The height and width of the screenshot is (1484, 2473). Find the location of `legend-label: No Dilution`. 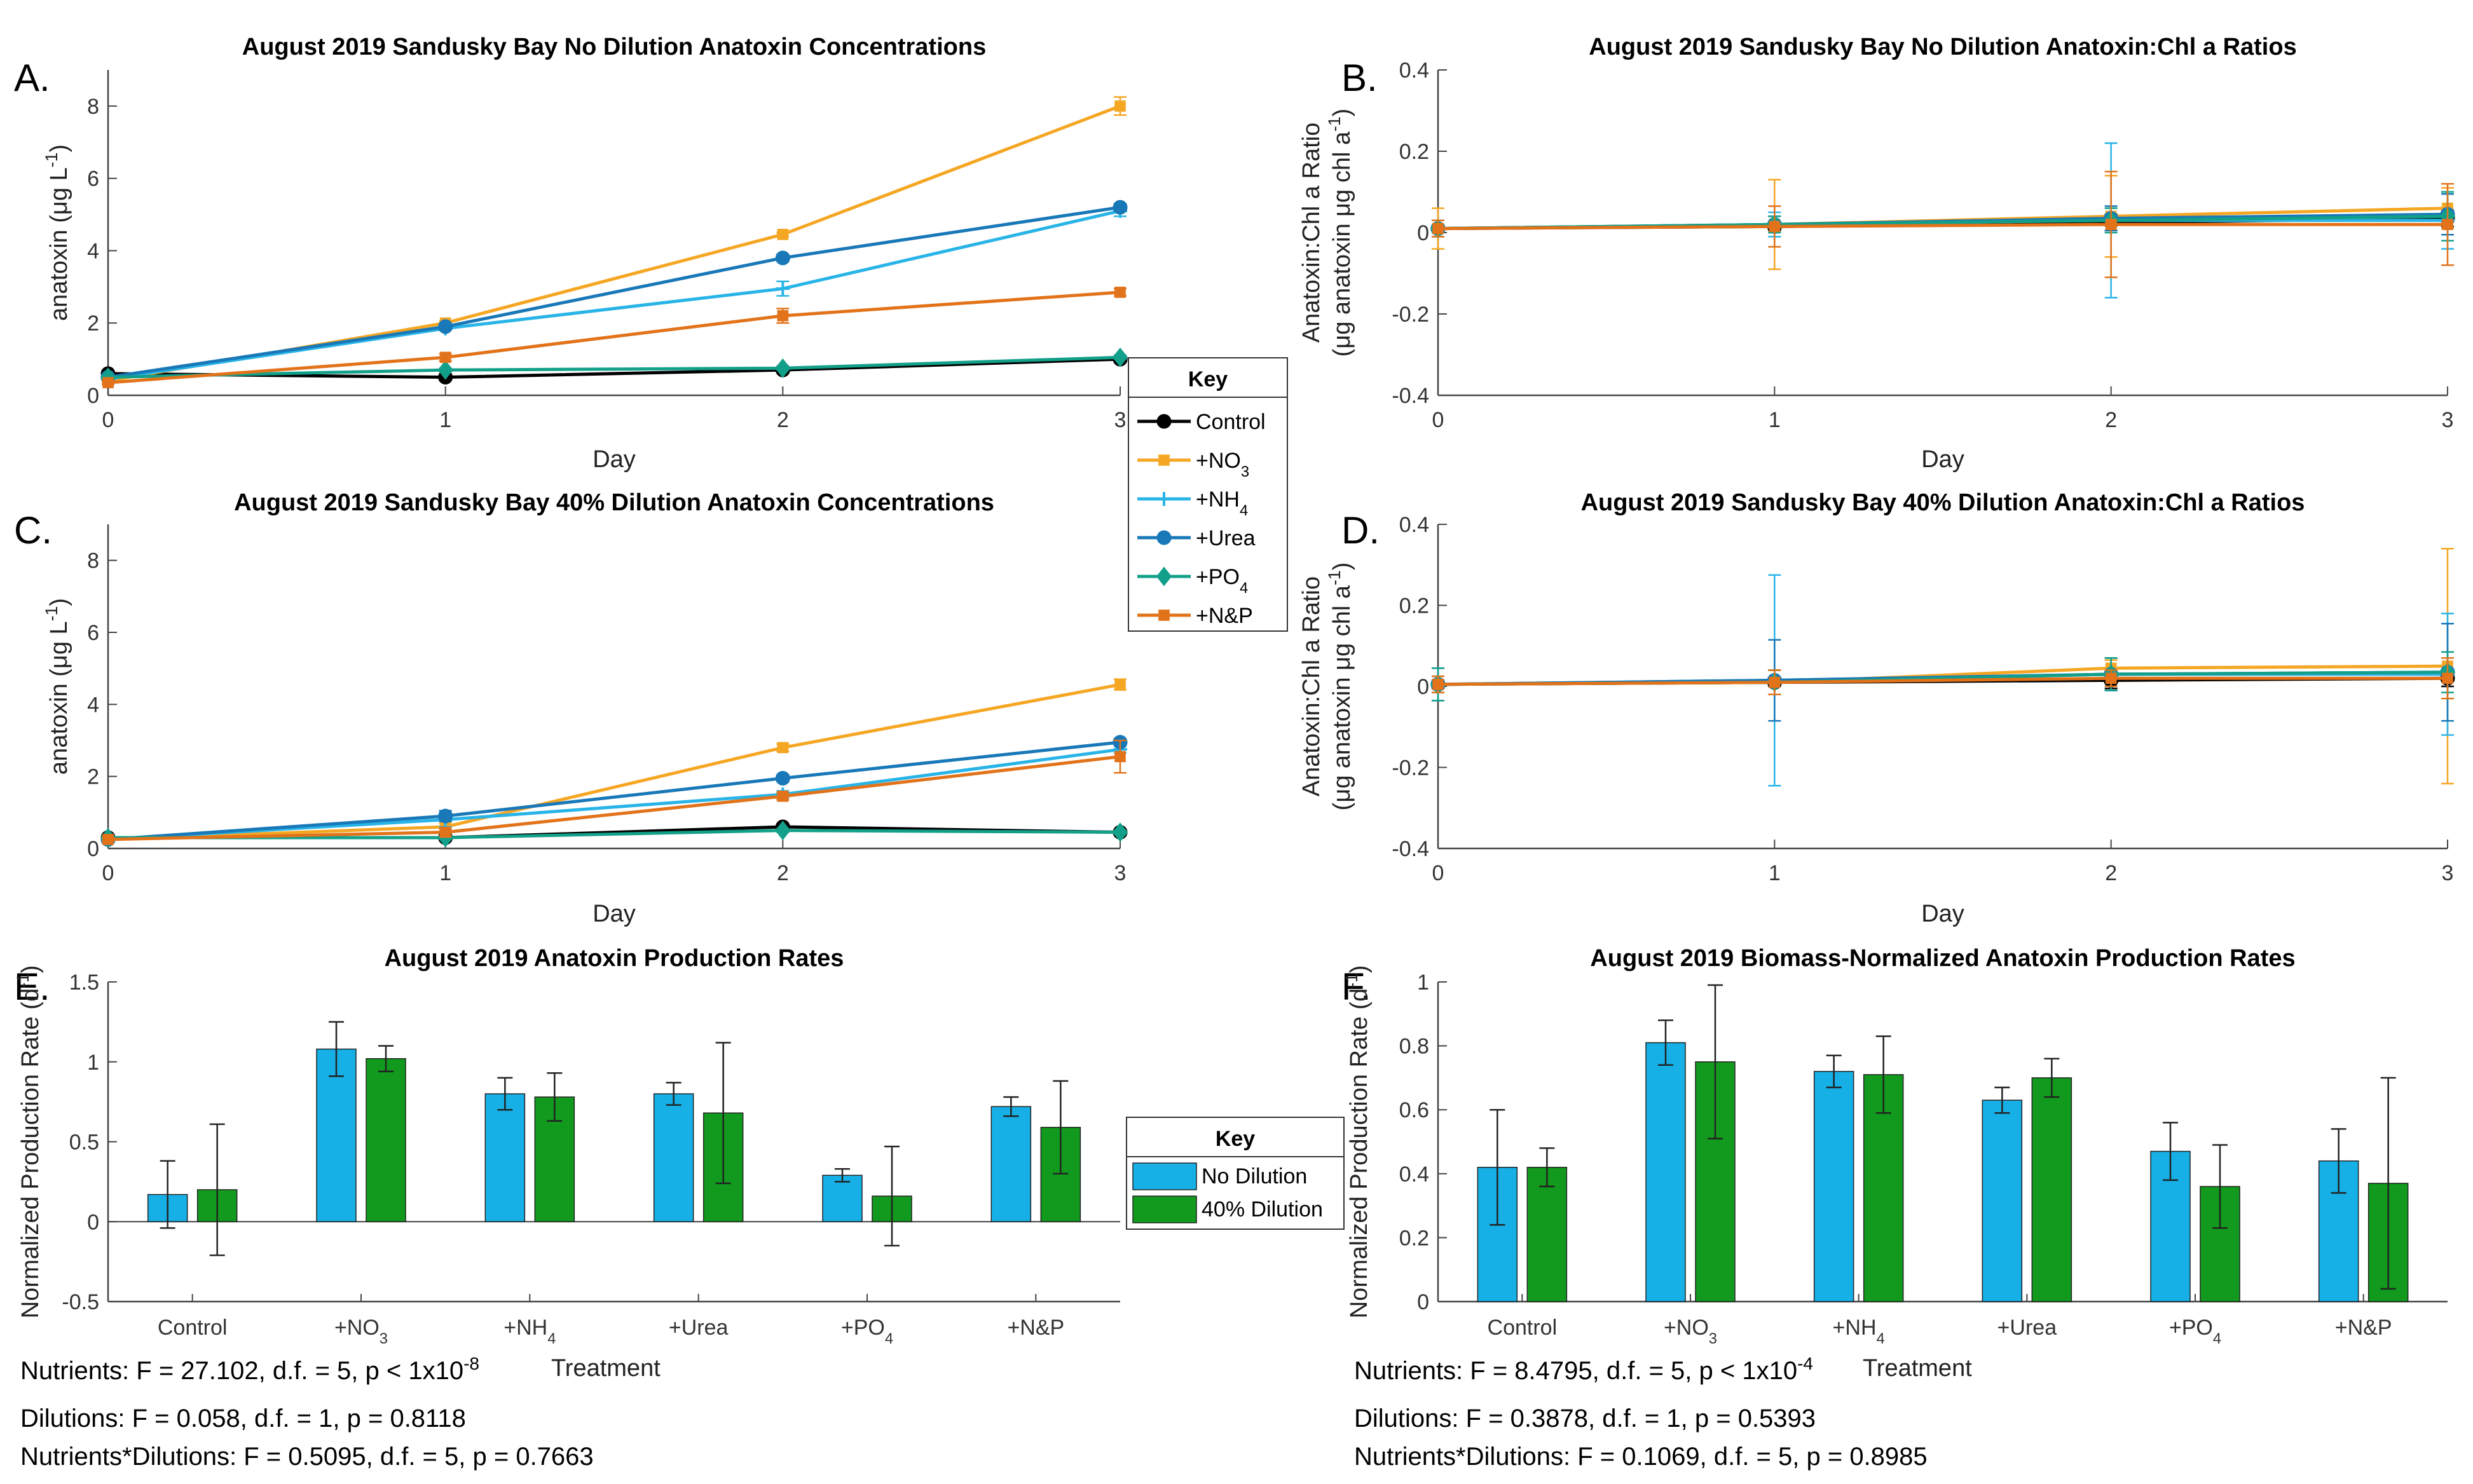

legend-label: No Dilution is located at coordinates (1254, 1176).